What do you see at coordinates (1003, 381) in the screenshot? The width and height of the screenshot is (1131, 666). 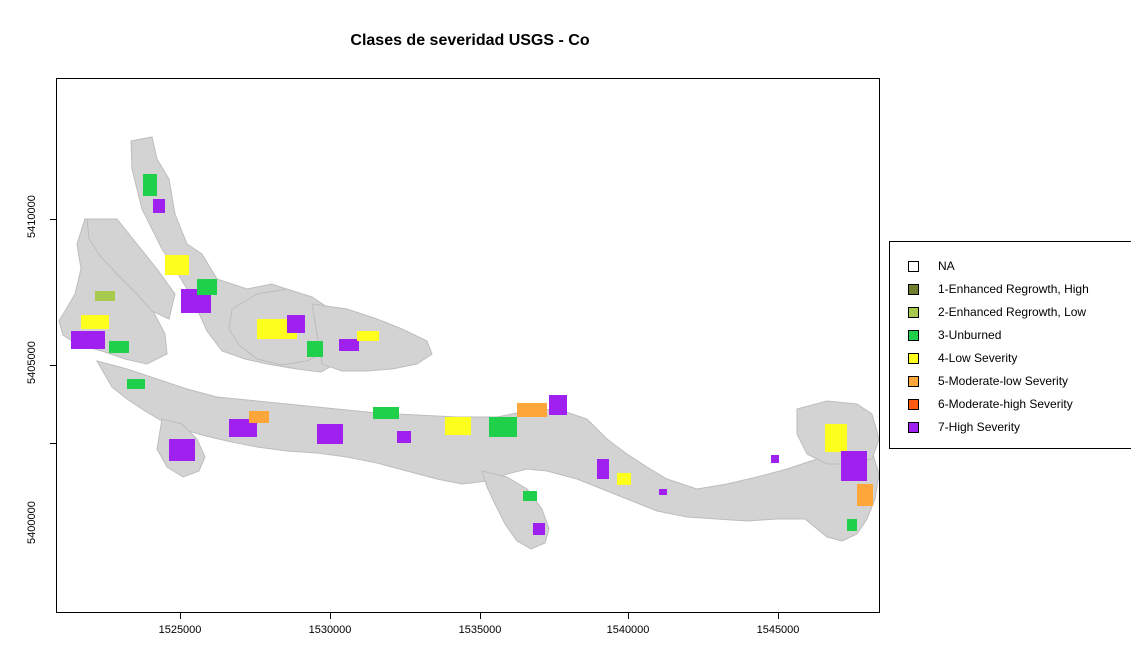 I see `legend-label: 5-Moderate-low Severity` at bounding box center [1003, 381].